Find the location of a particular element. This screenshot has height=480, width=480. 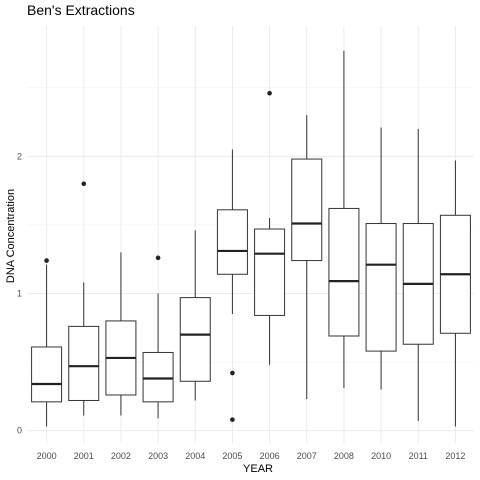

box-2010 is located at coordinates (381, 258).